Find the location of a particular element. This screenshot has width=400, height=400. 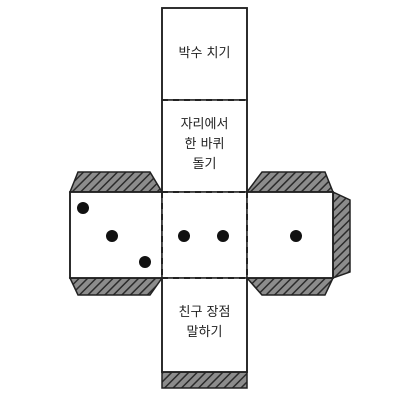

face-lower-middle is located at coordinates (204, 325).